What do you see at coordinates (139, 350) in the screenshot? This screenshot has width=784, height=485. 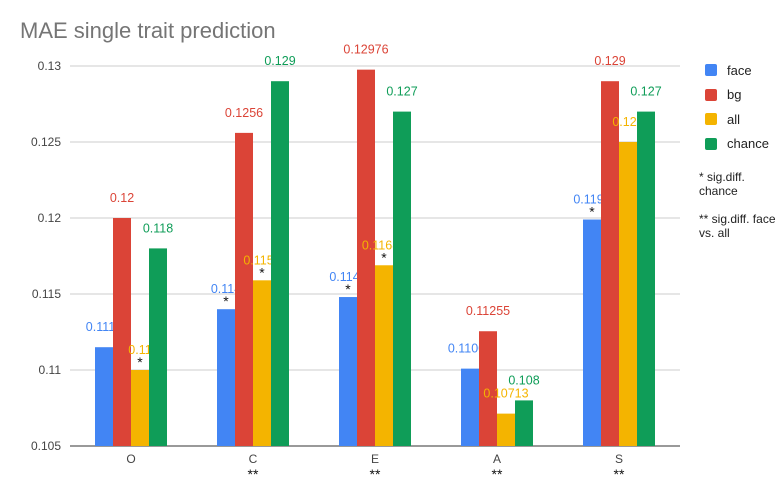 I see `data-label: 0.11` at bounding box center [139, 350].